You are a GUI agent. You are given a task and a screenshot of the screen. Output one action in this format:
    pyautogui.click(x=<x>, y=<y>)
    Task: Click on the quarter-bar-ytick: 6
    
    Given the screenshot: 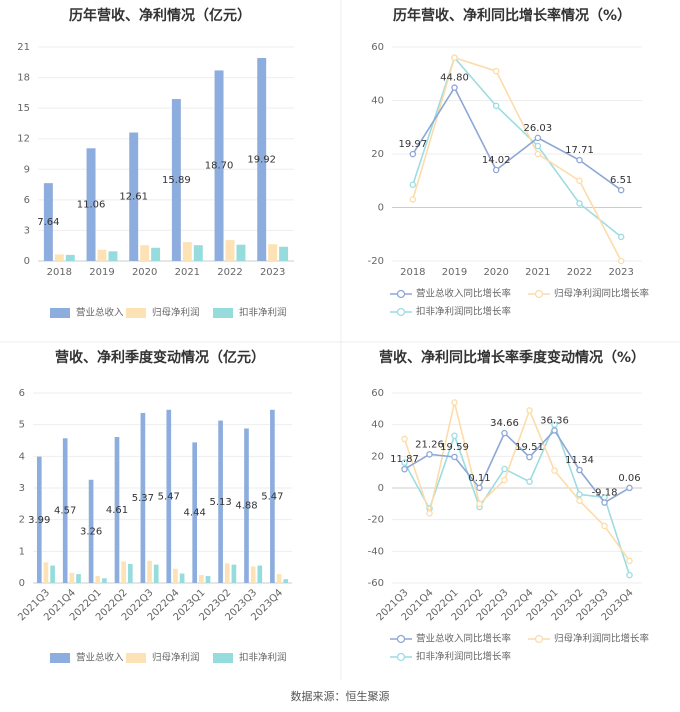 What is the action you would take?
    pyautogui.click(x=22, y=393)
    